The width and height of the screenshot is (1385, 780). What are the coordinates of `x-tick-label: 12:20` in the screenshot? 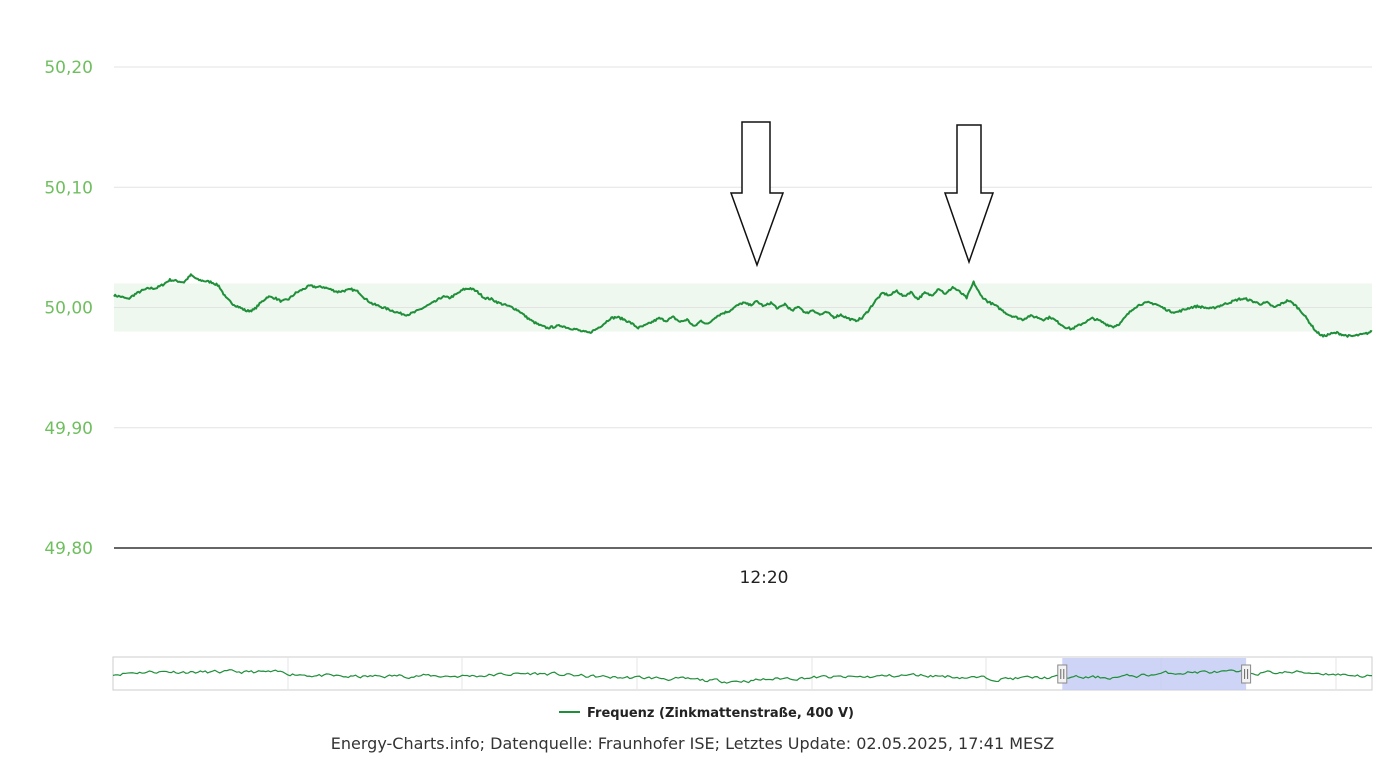 It's located at (764, 578).